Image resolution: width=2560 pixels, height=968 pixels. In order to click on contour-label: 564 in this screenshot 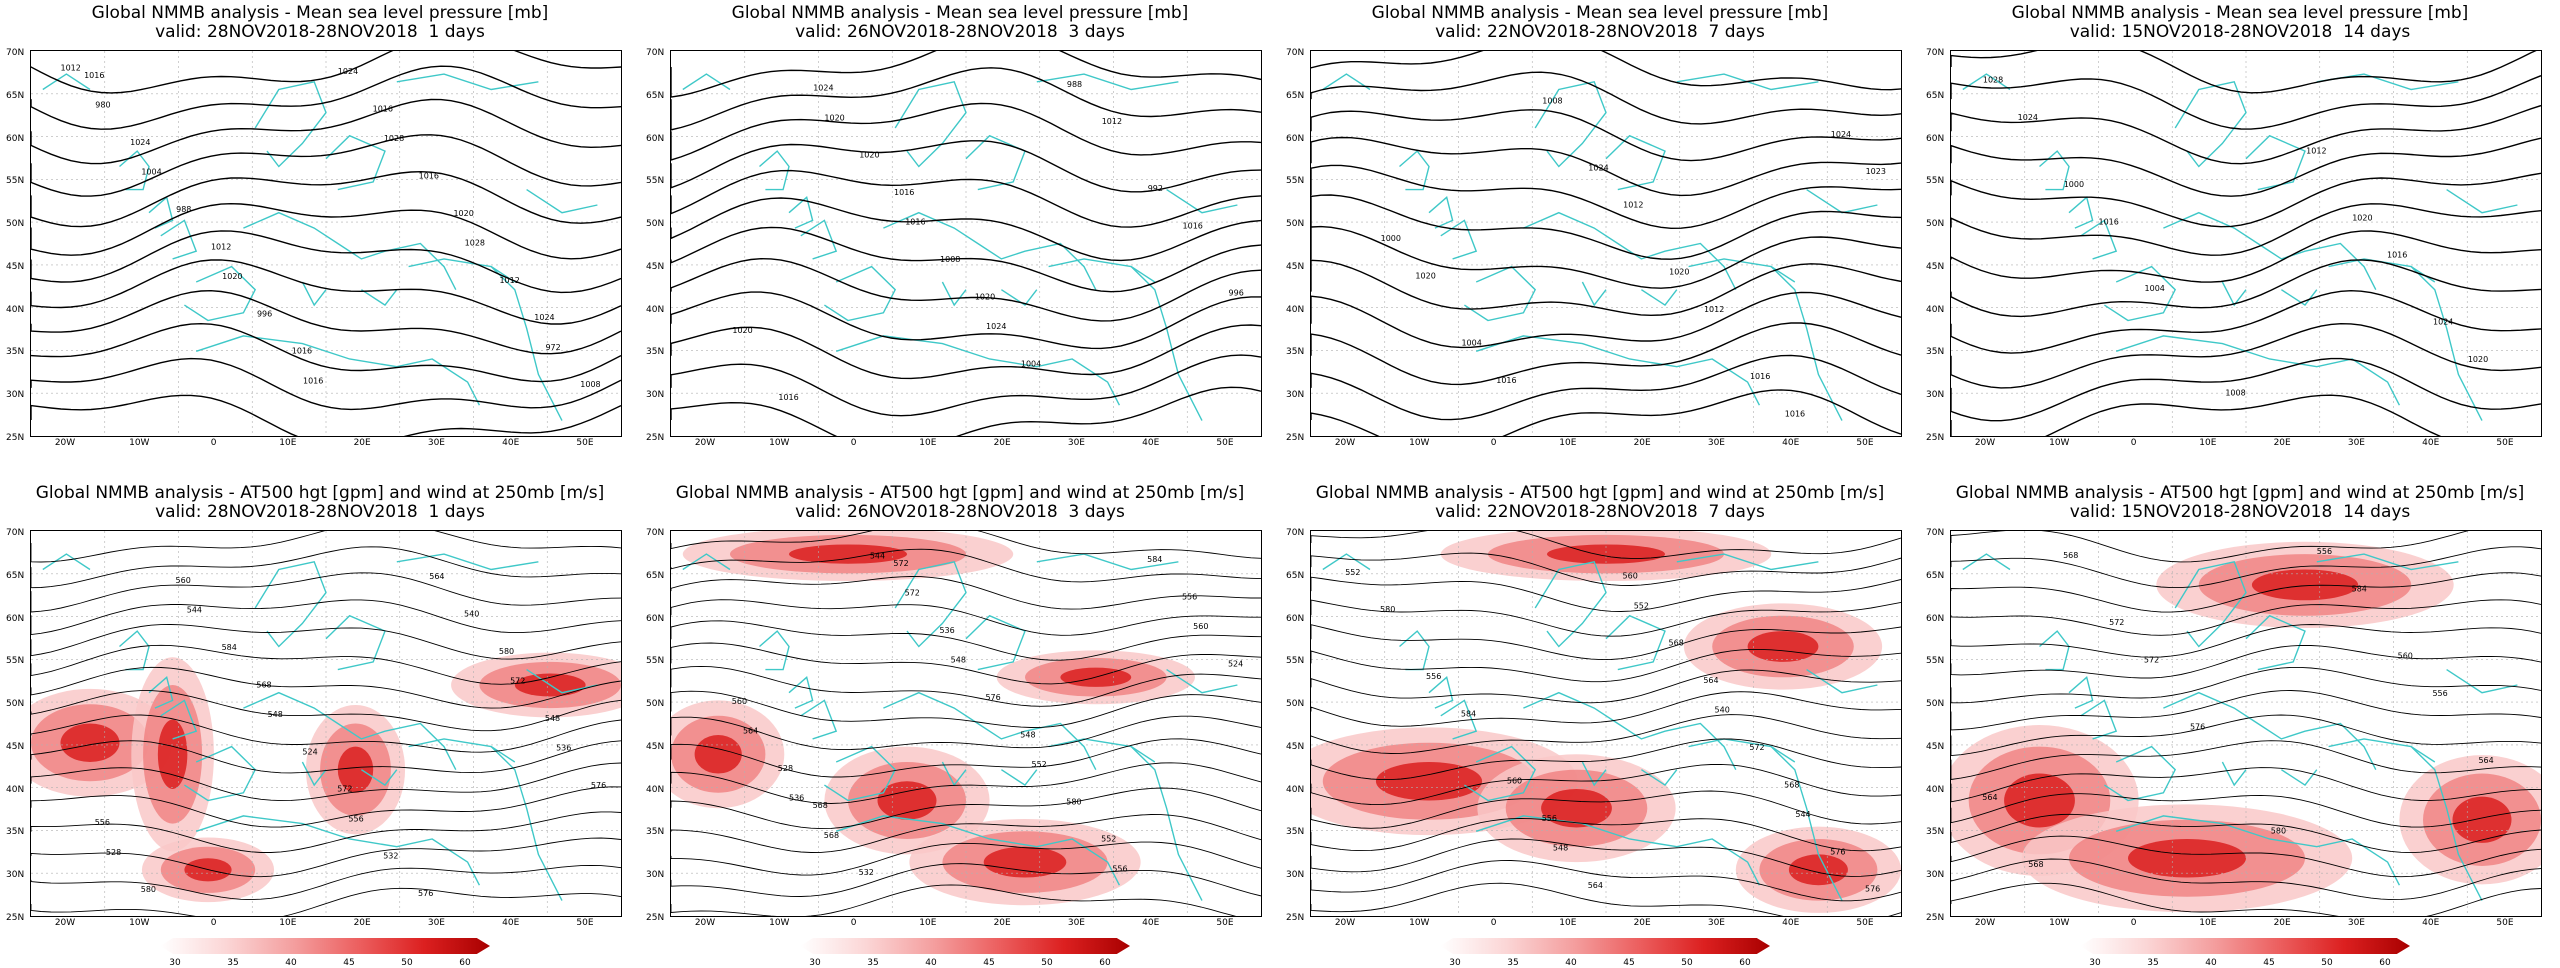, I will do `click(750, 731)`.